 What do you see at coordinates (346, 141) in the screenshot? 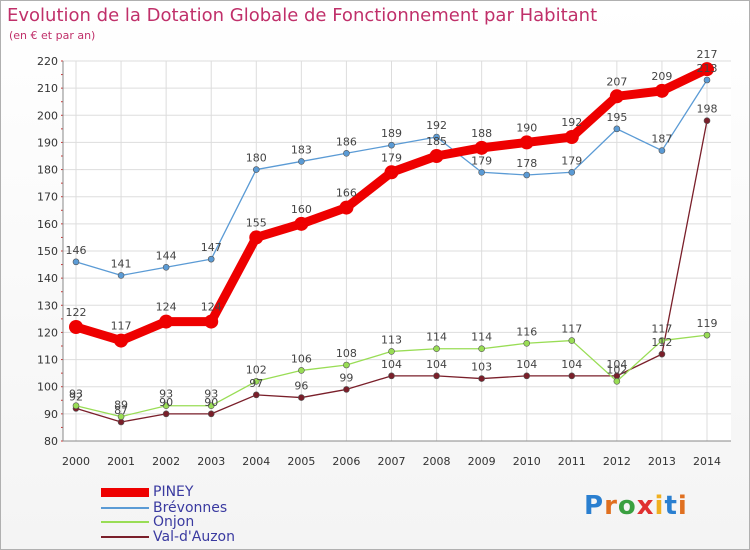
I see `data-label-brevonnes: 186` at bounding box center [346, 141].